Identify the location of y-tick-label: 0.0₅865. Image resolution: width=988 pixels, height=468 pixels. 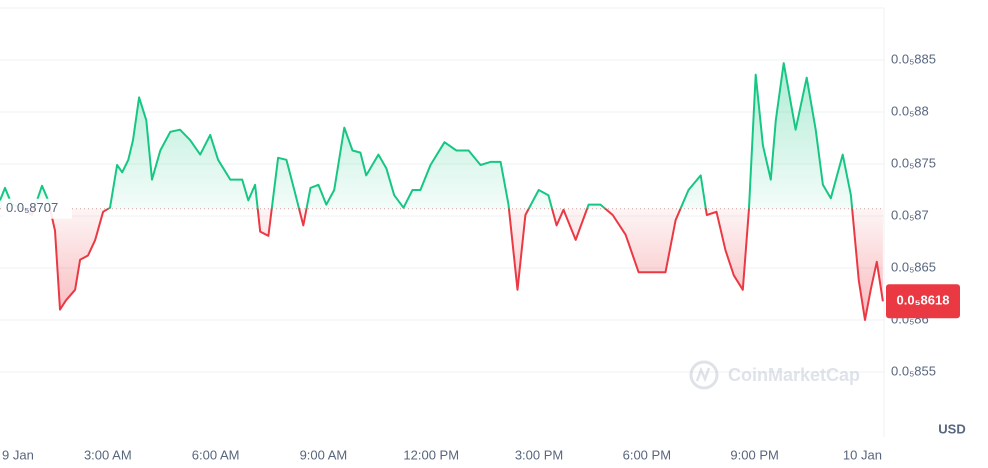
(913, 266).